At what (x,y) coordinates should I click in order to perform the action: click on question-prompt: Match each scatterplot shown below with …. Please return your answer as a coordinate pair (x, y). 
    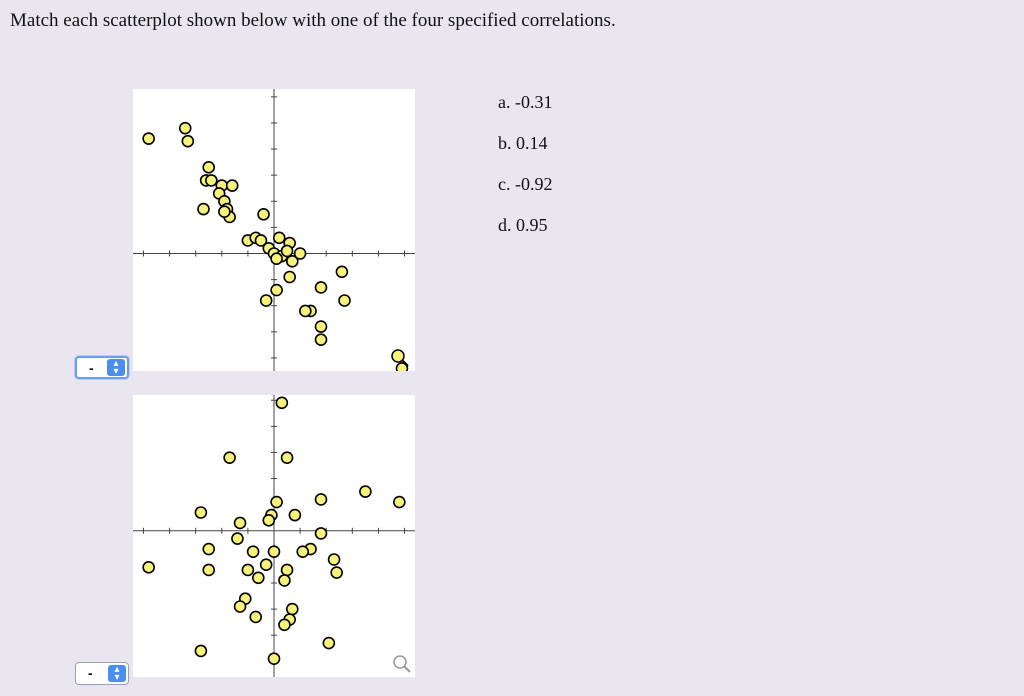
    Looking at the image, I should click on (313, 20).